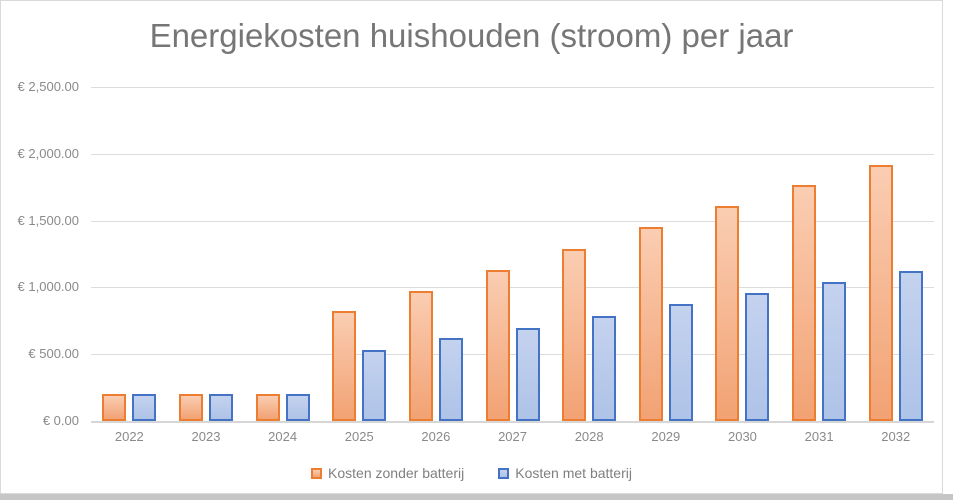 Image resolution: width=953 pixels, height=500 pixels. What do you see at coordinates (574, 335) in the screenshot?
I see `bar-kosten-zonder-batterij-2028` at bounding box center [574, 335].